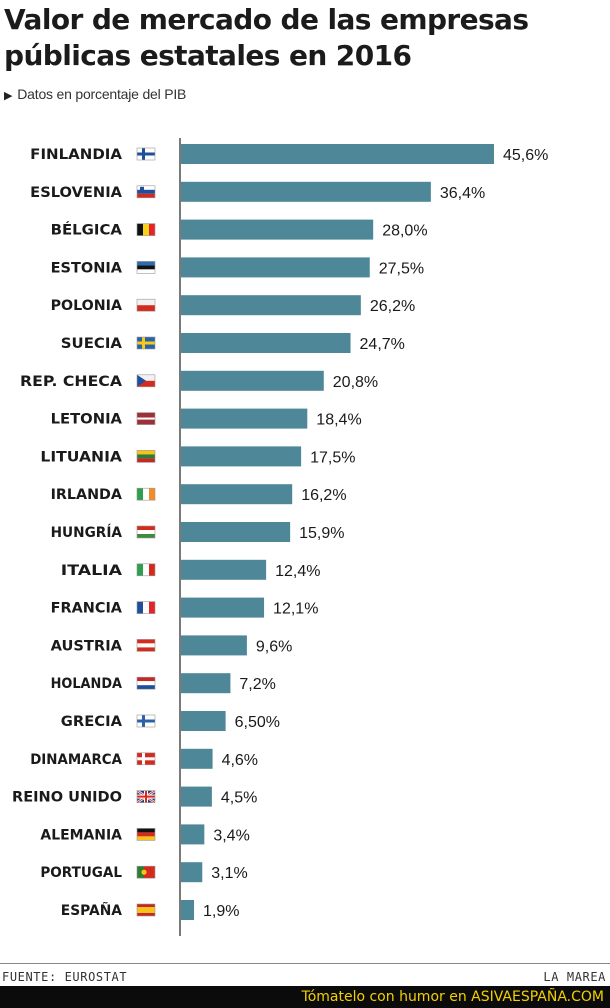  What do you see at coordinates (392, 306) in the screenshot?
I see `value-label: 26,2%` at bounding box center [392, 306].